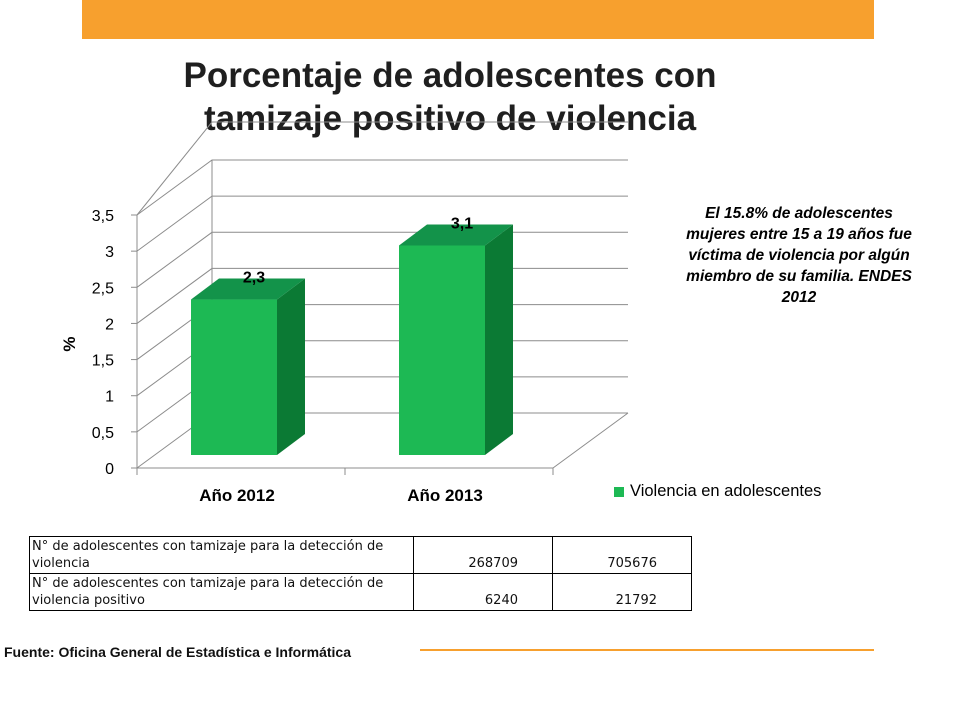 This screenshot has height=720, width=960. What do you see at coordinates (109, 469) in the screenshot?
I see `y-tick-label: 0` at bounding box center [109, 469].